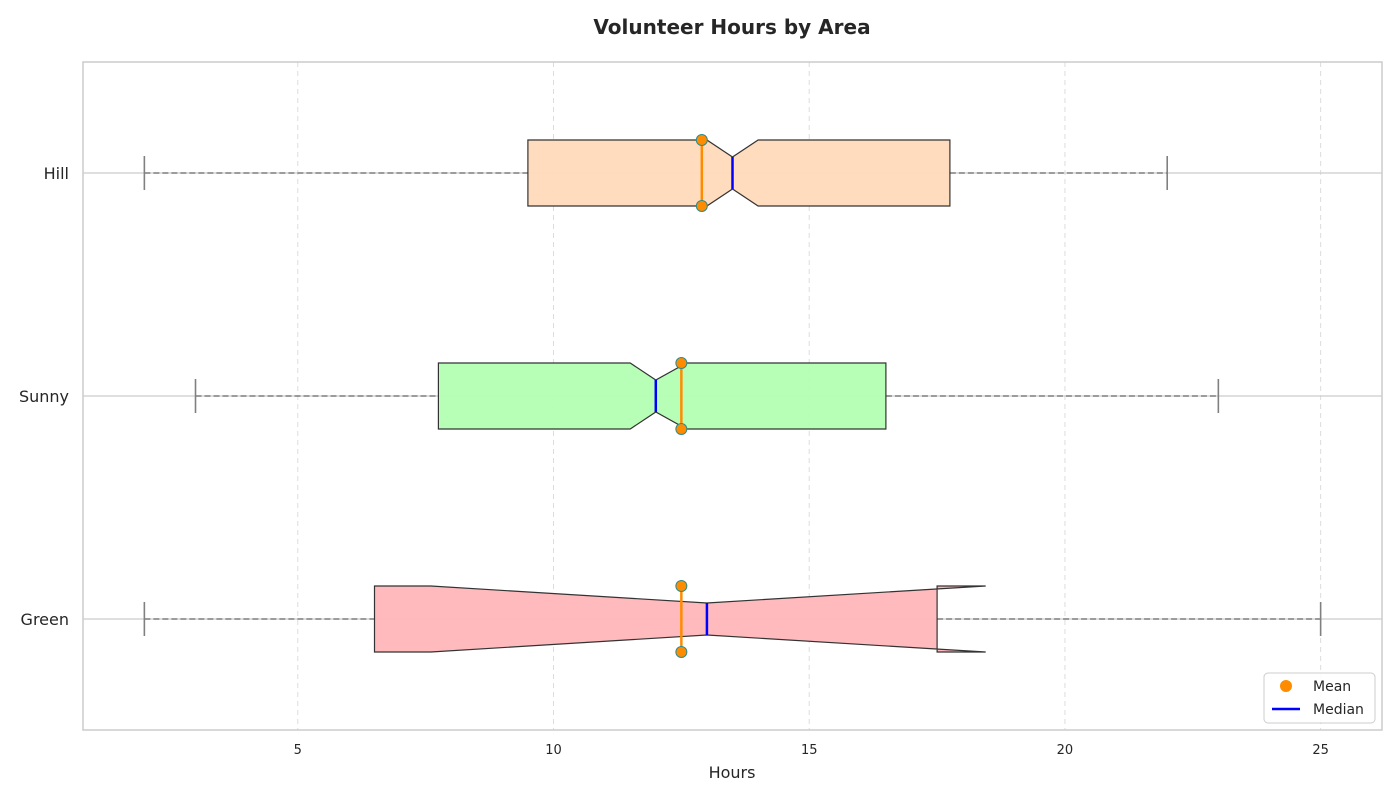 Image resolution: width=1400 pixels, height=800 pixels. I want to click on x-tick-label: 15, so click(809, 750).